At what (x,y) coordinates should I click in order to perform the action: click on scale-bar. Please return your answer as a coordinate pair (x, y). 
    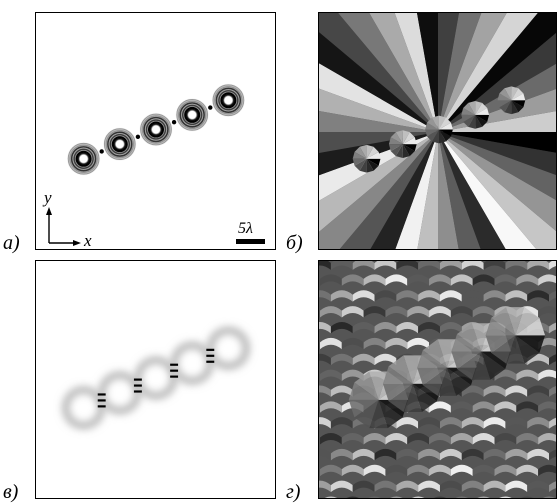
    Looking at the image, I should click on (250, 241).